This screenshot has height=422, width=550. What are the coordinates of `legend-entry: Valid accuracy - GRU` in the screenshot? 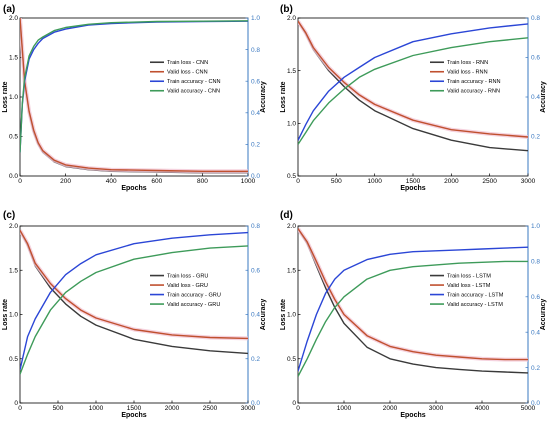 It's located at (193, 305).